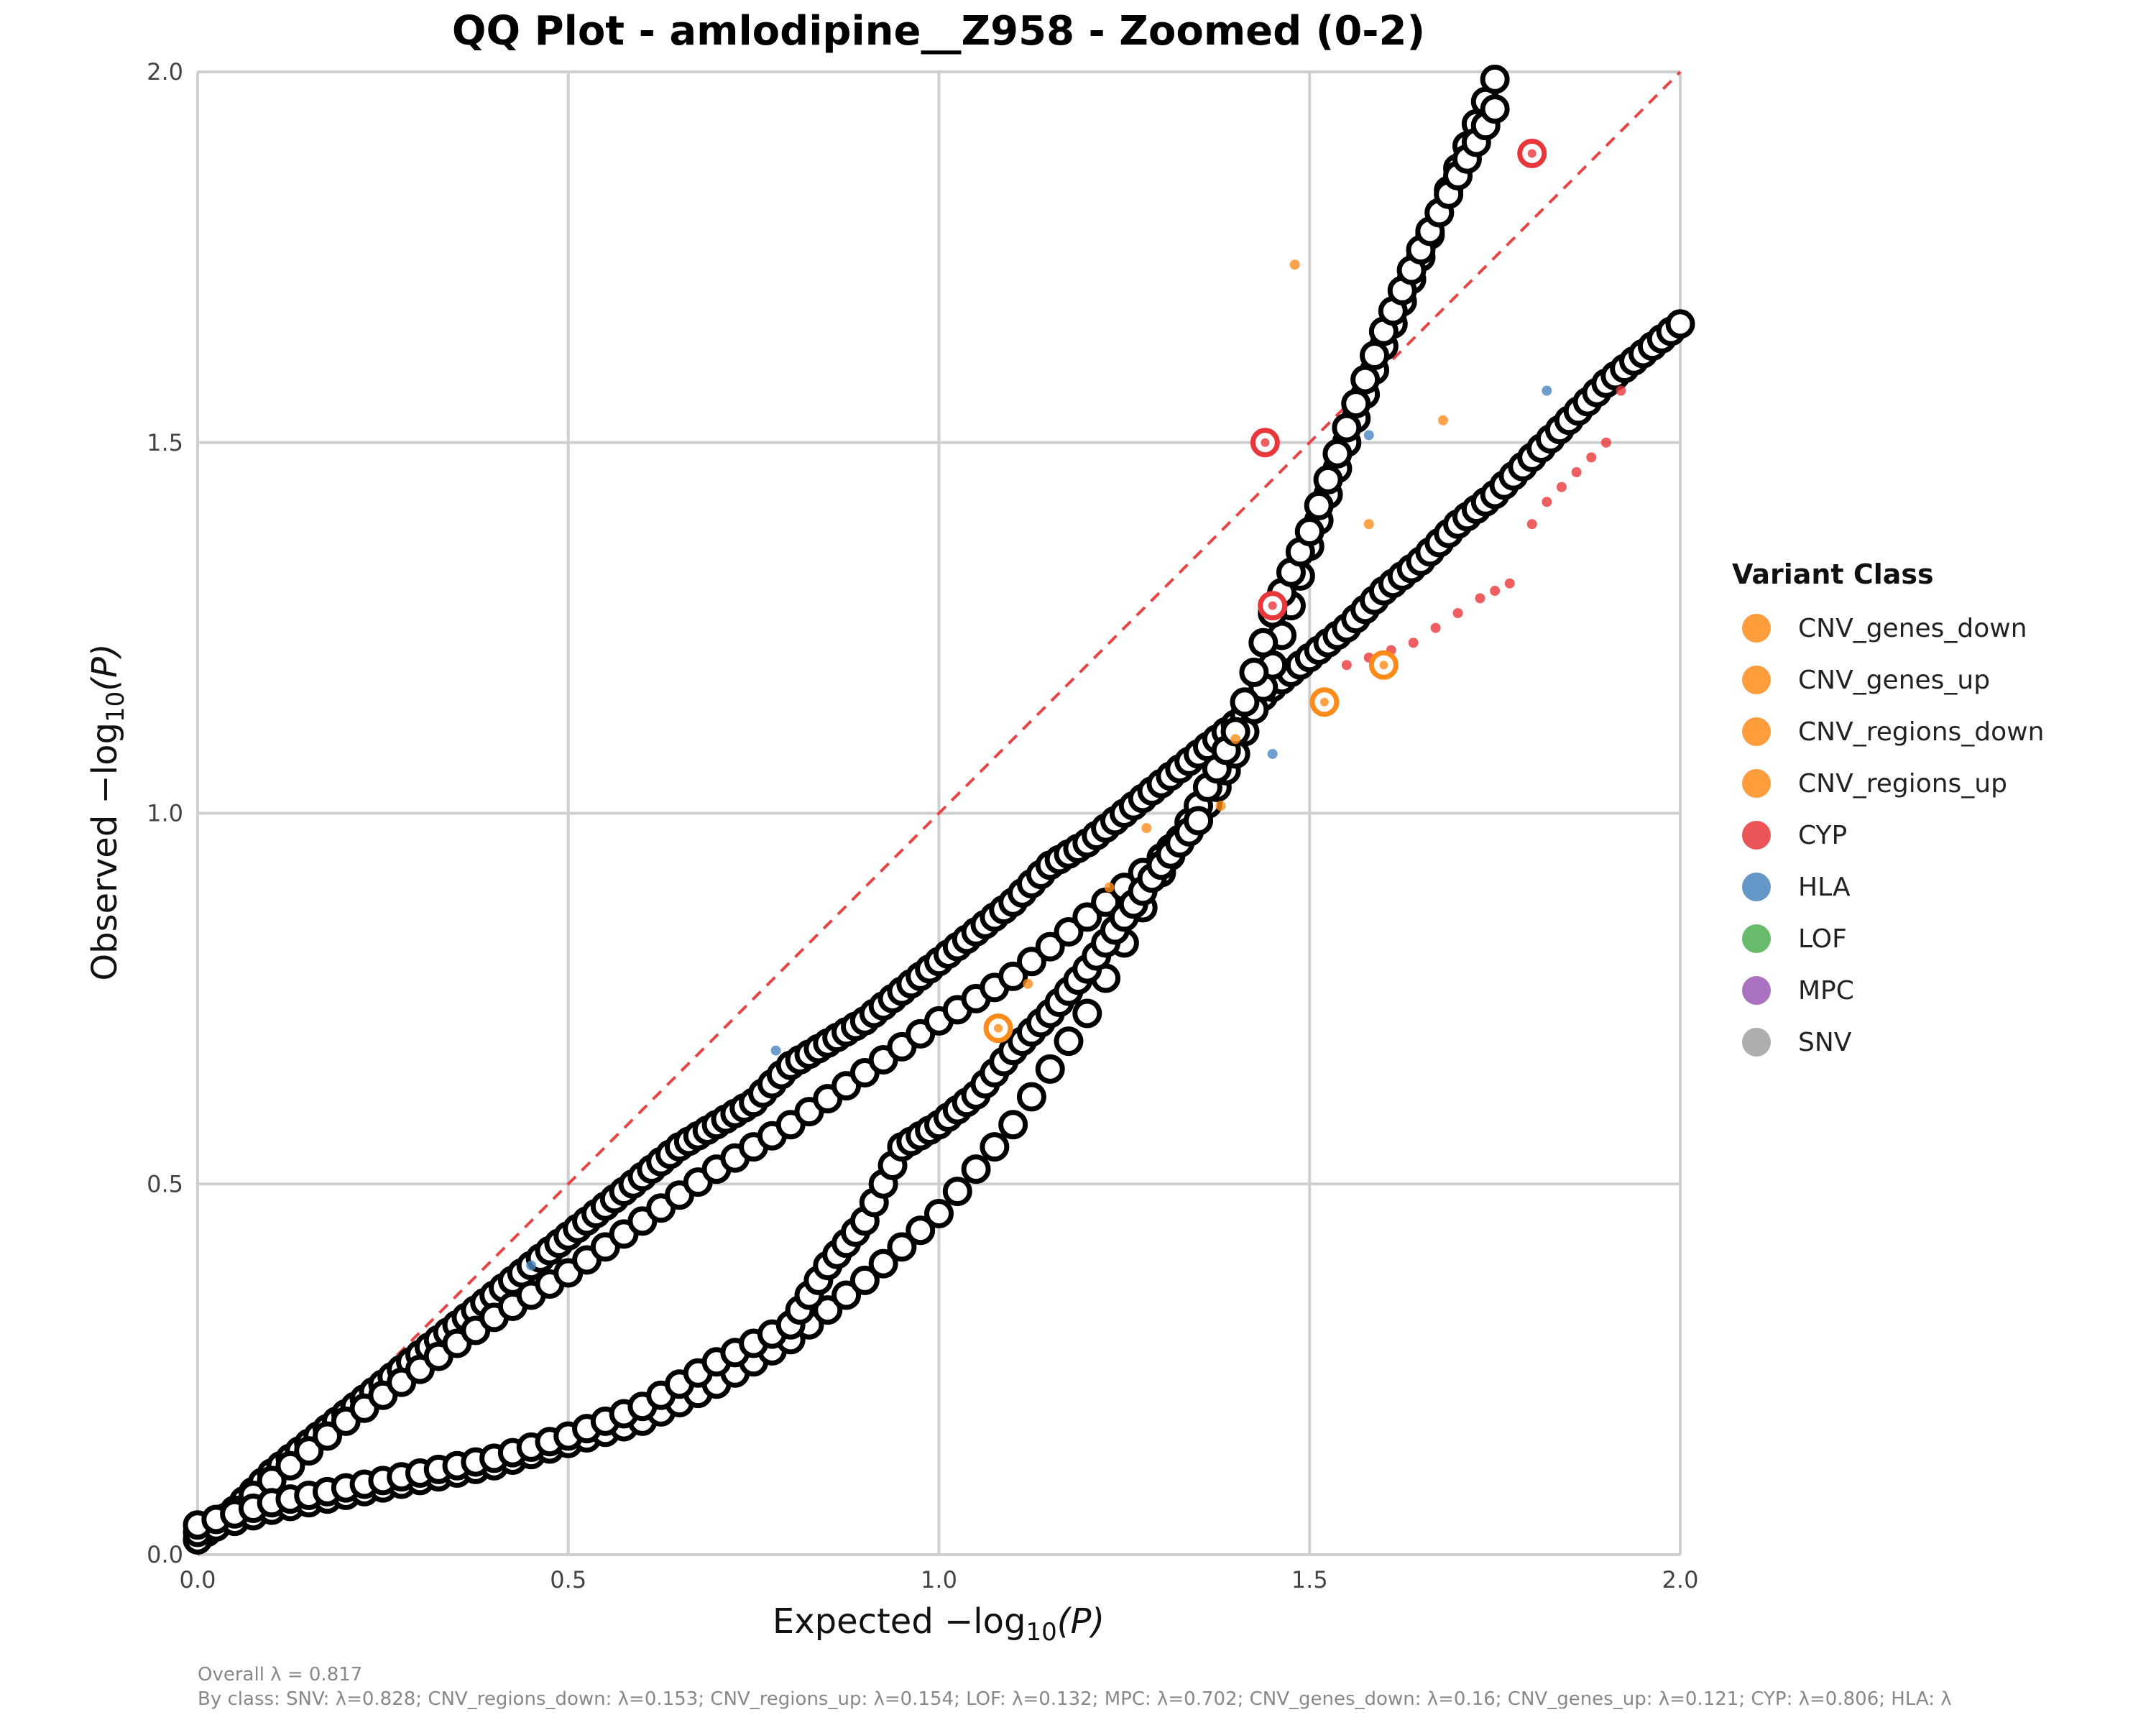 This screenshot has width=2156, height=1725. What do you see at coordinates (1885, 628) in the screenshot?
I see `legend-item: CNV_genes_down` at bounding box center [1885, 628].